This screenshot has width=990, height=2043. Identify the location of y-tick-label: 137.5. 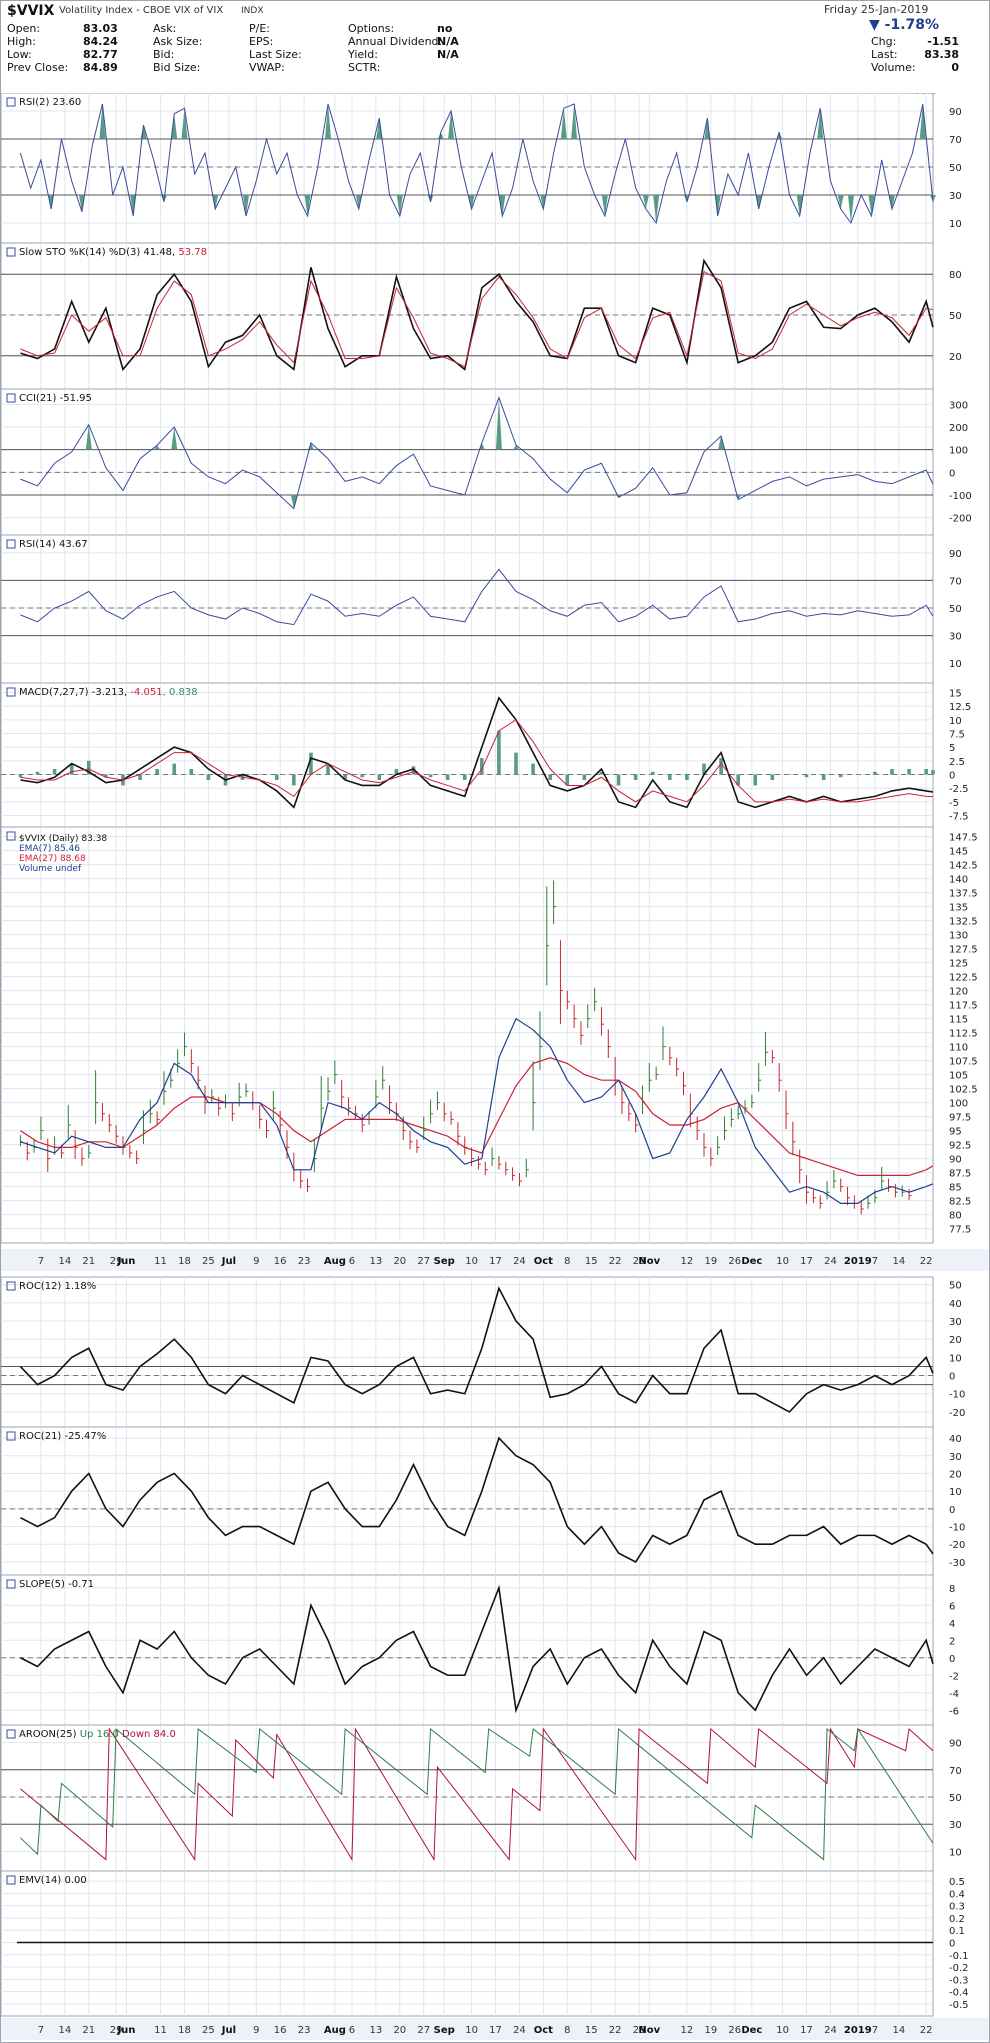
(963, 894).